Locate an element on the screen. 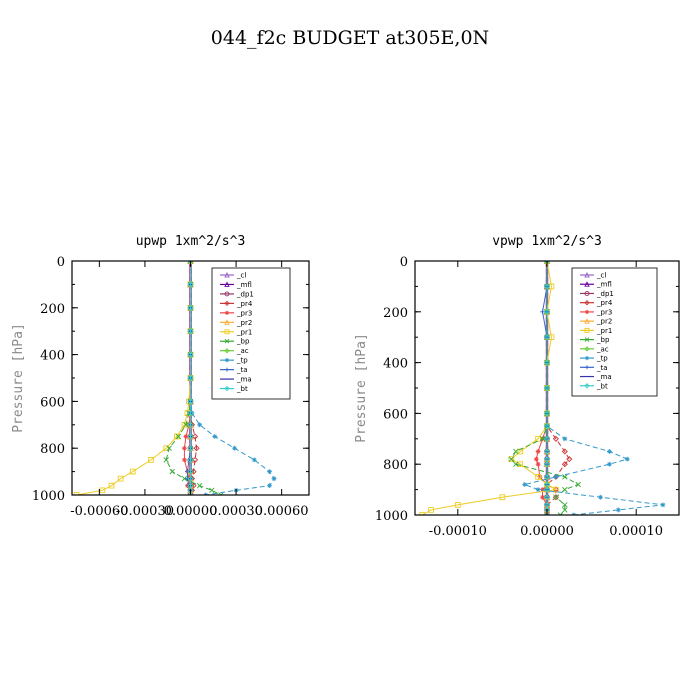 The height and width of the screenshot is (700, 700). legend-label: _tp is located at coordinates (242, 361).